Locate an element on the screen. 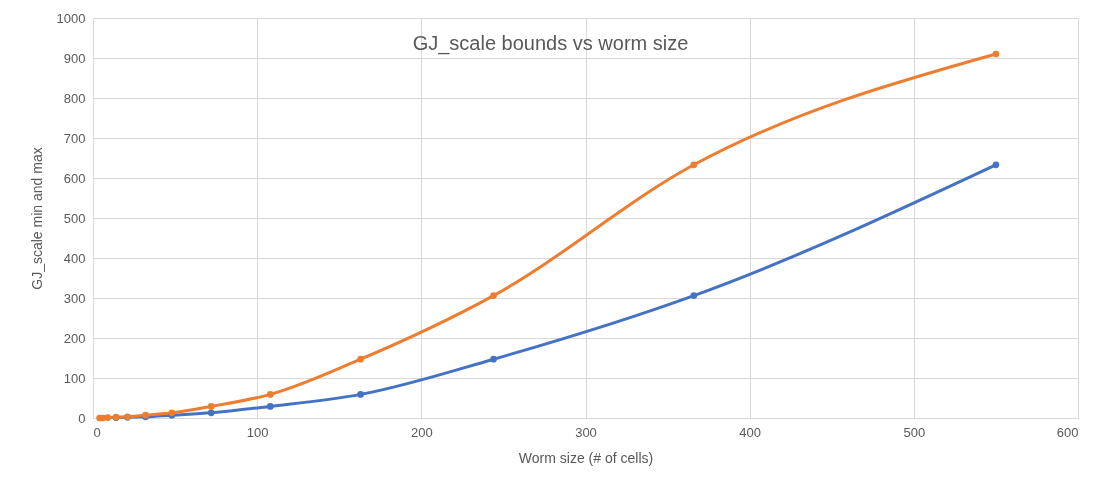 The height and width of the screenshot is (490, 1117). y-tick-label: 800 is located at coordinates (74, 98).